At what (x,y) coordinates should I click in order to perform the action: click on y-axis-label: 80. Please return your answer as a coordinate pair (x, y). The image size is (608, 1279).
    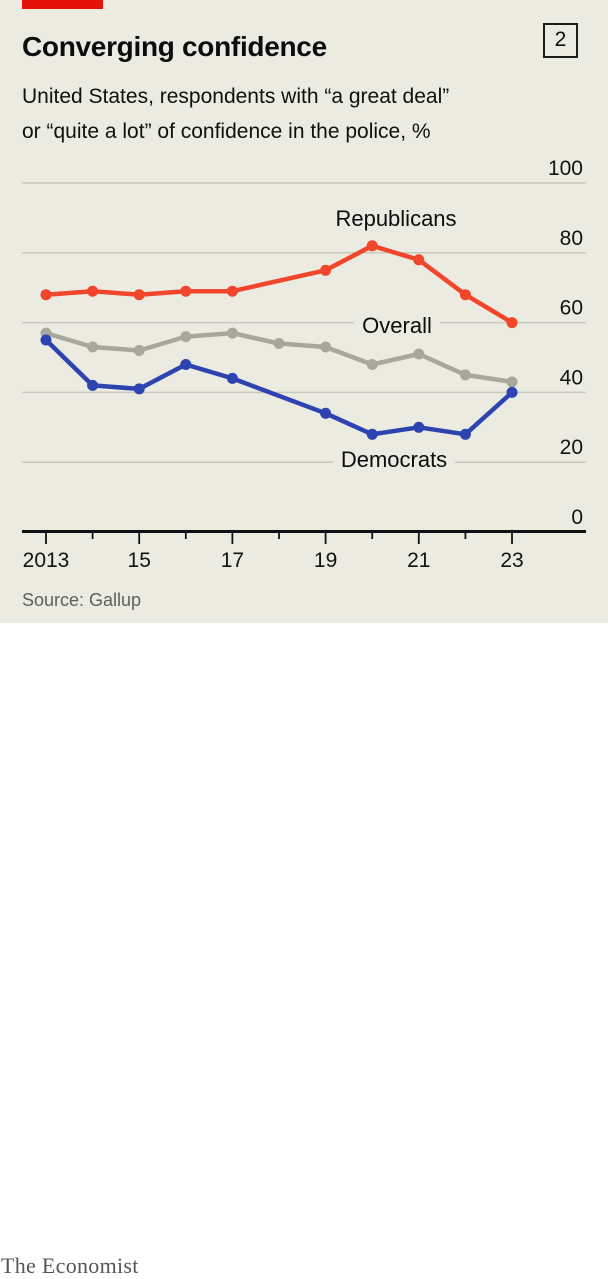
    Looking at the image, I should click on (571, 238).